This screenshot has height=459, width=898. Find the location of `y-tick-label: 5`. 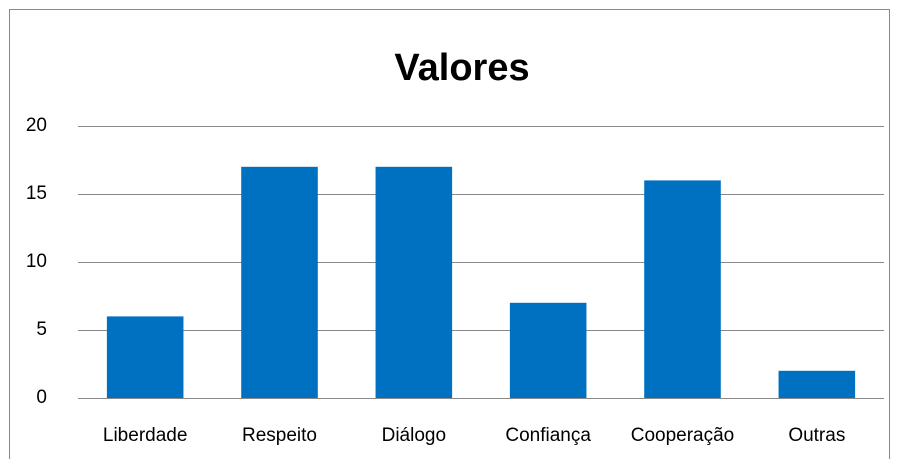

y-tick-label: 5 is located at coordinates (41, 329).